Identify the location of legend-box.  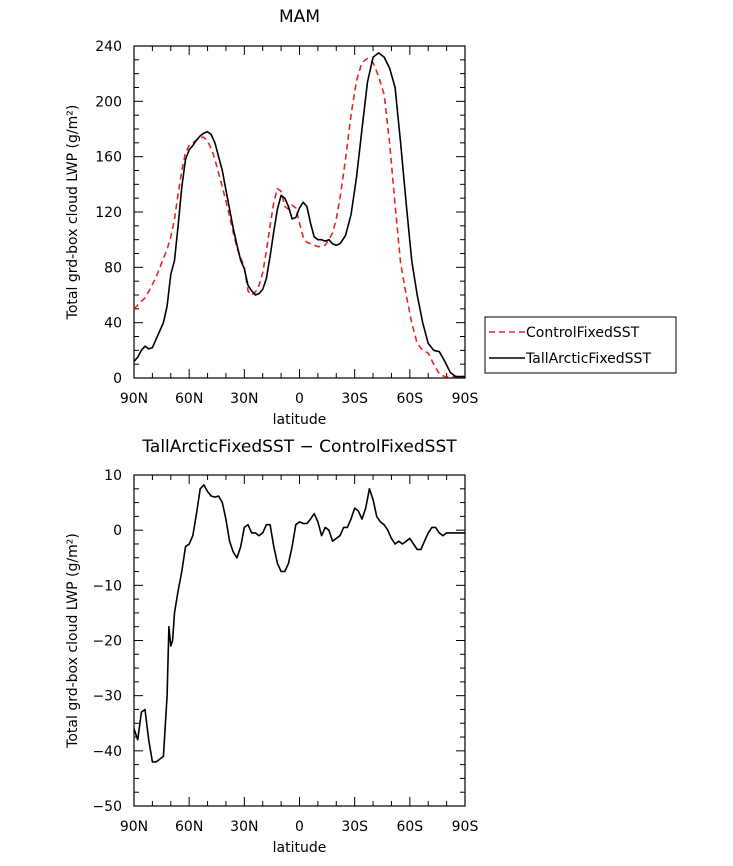
(580, 345).